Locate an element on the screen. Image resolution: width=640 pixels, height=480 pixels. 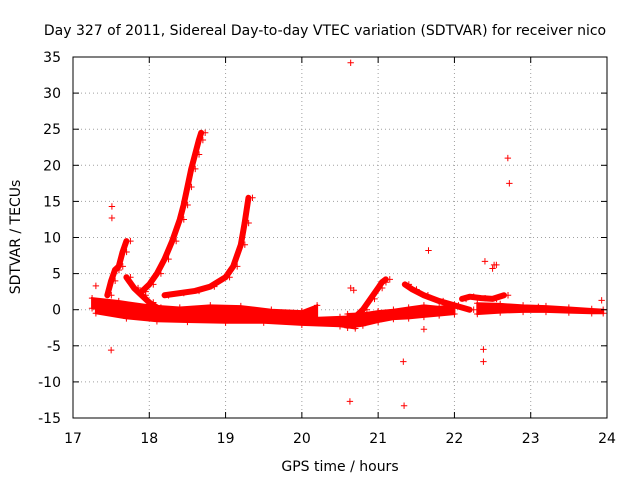
x-tick-label: 17 is located at coordinates (73, 439).